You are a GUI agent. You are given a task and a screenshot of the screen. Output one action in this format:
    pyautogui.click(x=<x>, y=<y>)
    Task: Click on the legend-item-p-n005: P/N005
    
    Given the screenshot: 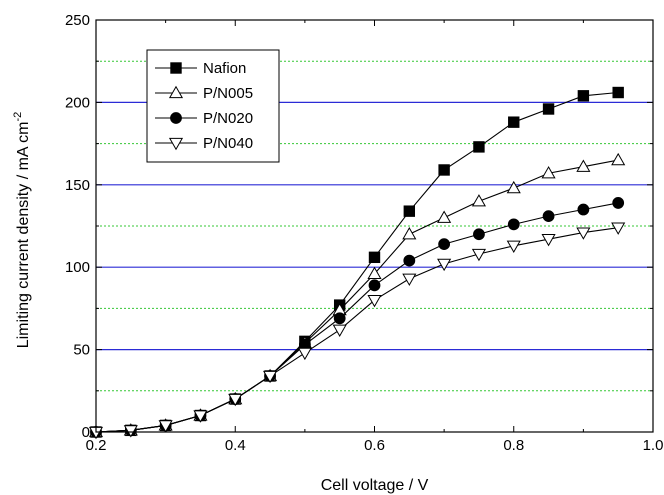 What is the action you would take?
    pyautogui.click(x=204, y=93)
    